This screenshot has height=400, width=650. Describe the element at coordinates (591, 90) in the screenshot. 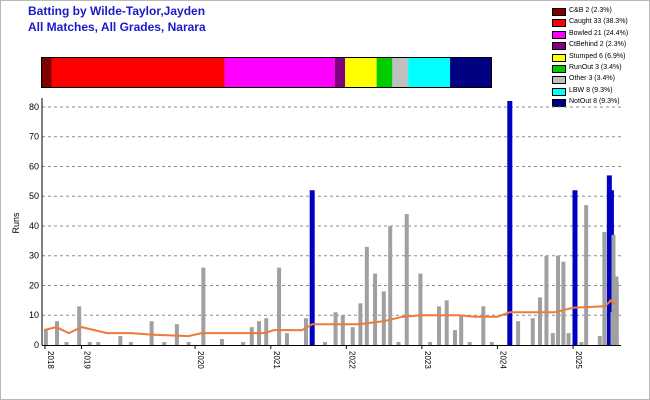

I see `legend-label: LBW 8 (9.3%)` at that location.